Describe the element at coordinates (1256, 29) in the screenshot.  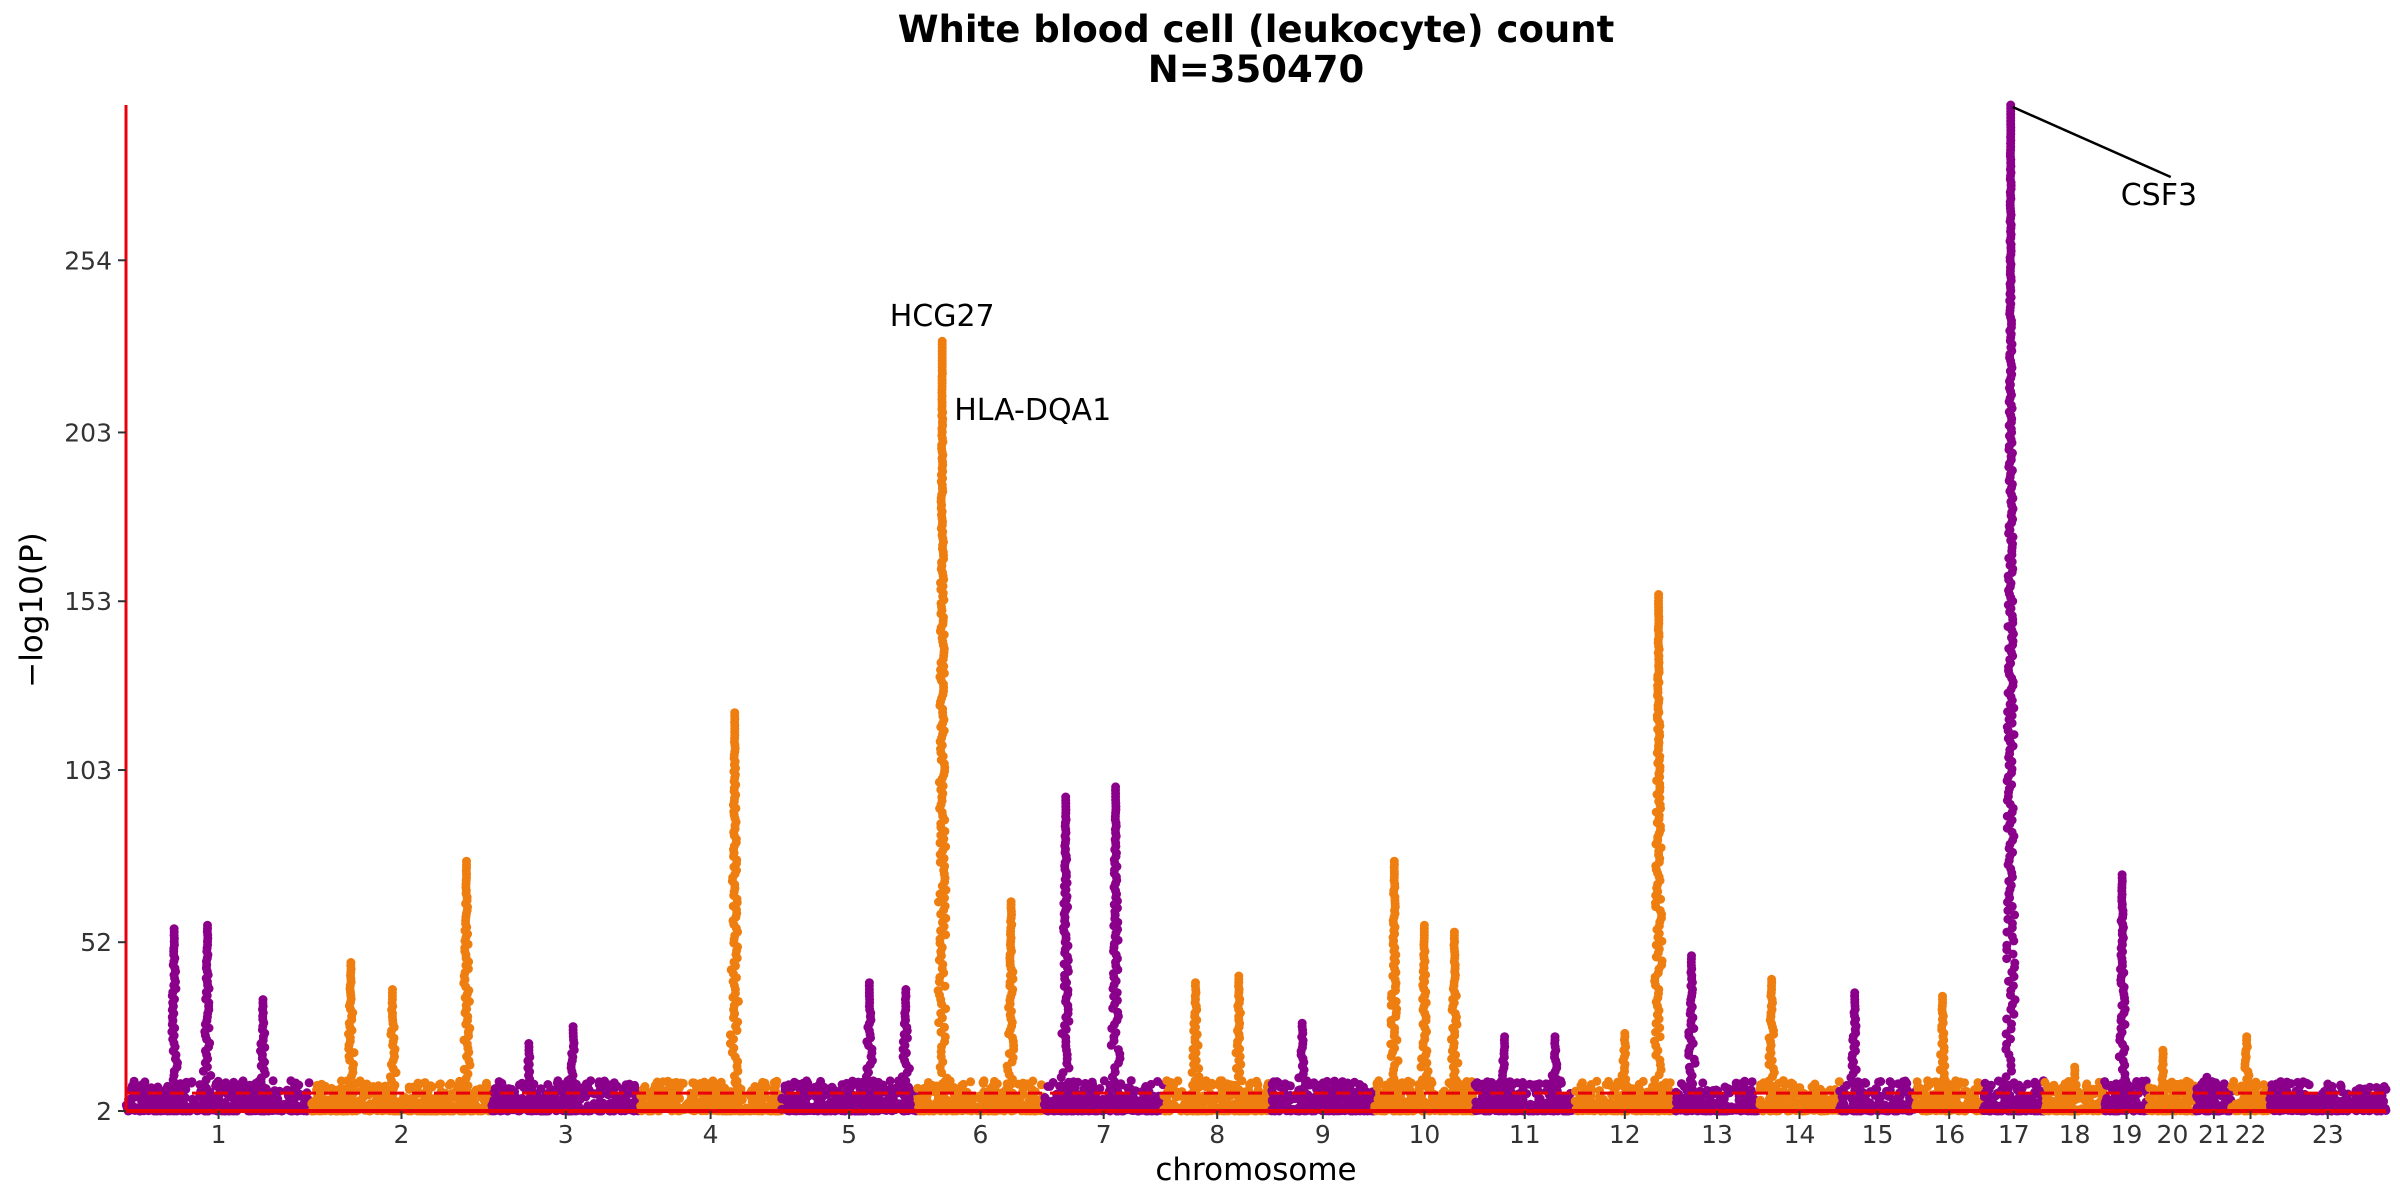
I see `chart-title: White blood cell (leukocyte) count` at that location.